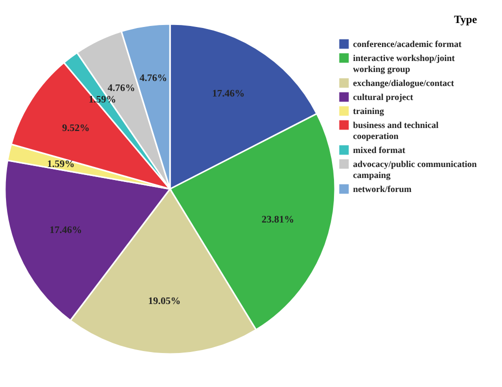 Image resolution: width=502 pixels, height=387 pixels. I want to click on legend-label: business and technical cooperation, so click(396, 130).